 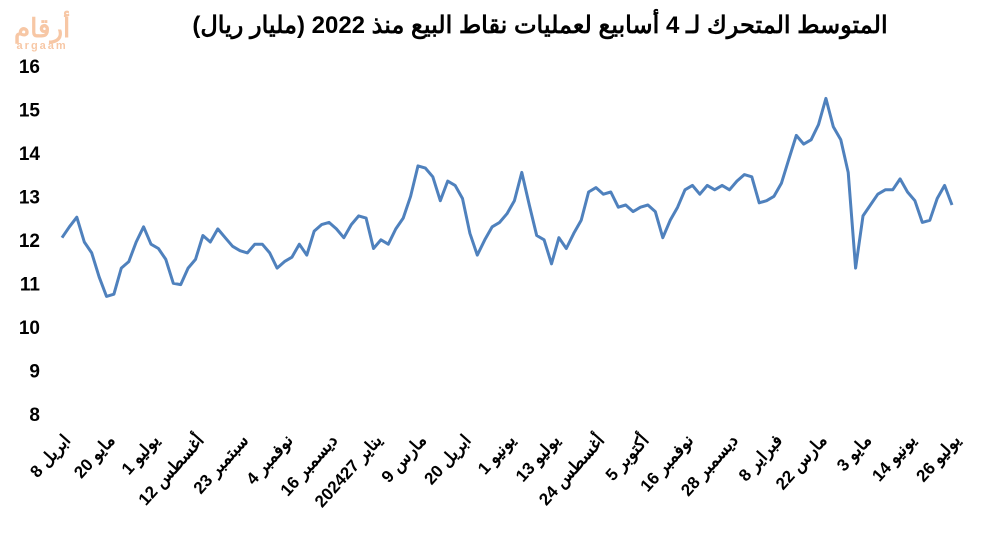 What do you see at coordinates (34, 372) in the screenshot?
I see `y-tick-label: 9` at bounding box center [34, 372].